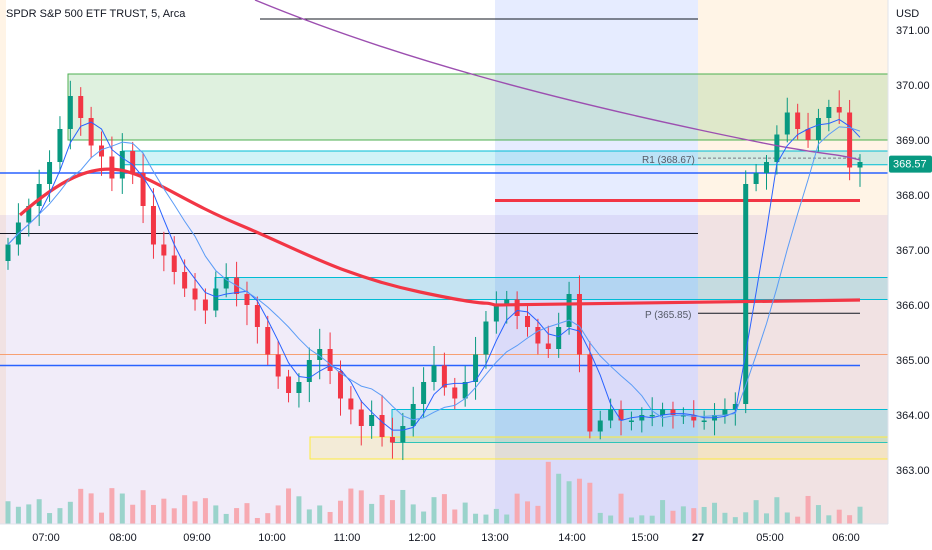  I want to click on x-tick-label: 15:00, so click(645, 538).